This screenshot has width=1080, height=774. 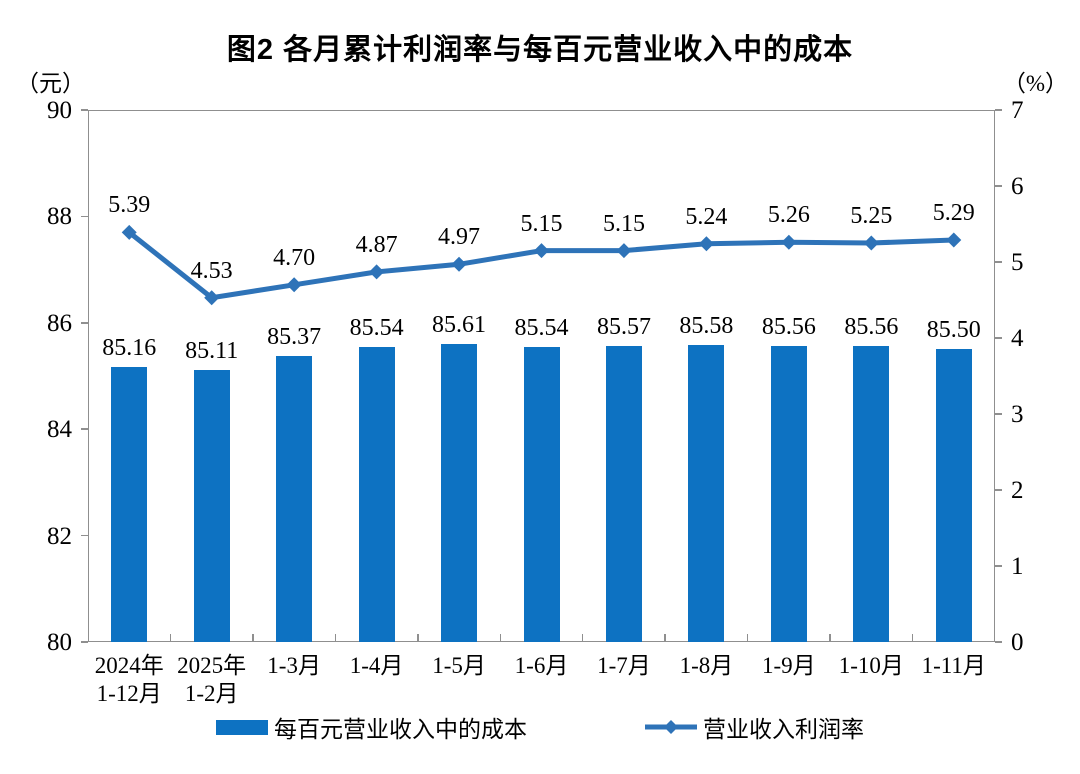 What do you see at coordinates (59, 110) in the screenshot?
I see `left-axis-tick-label: 90` at bounding box center [59, 110].